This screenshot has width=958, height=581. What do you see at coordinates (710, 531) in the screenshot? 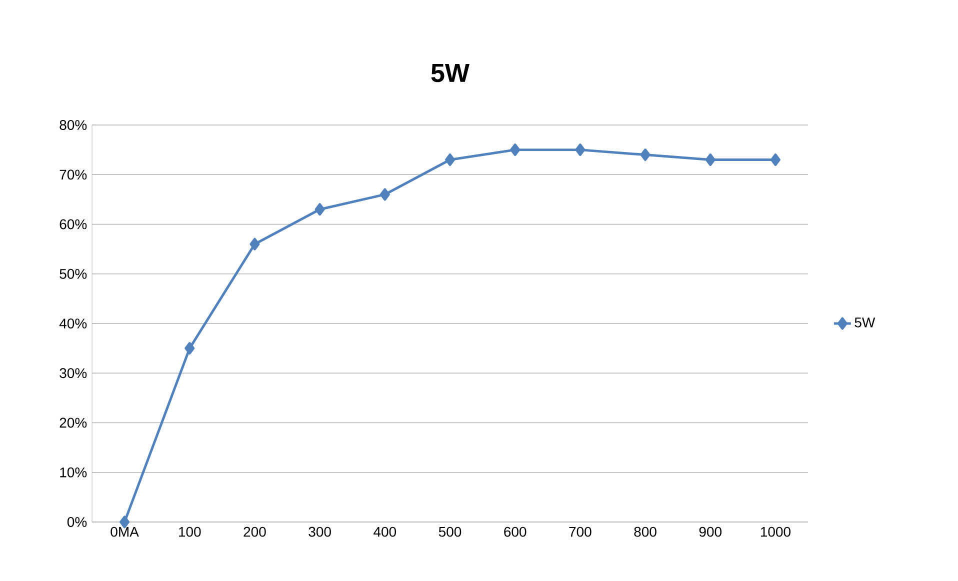
I see `x-tick-label: 900` at bounding box center [710, 531].